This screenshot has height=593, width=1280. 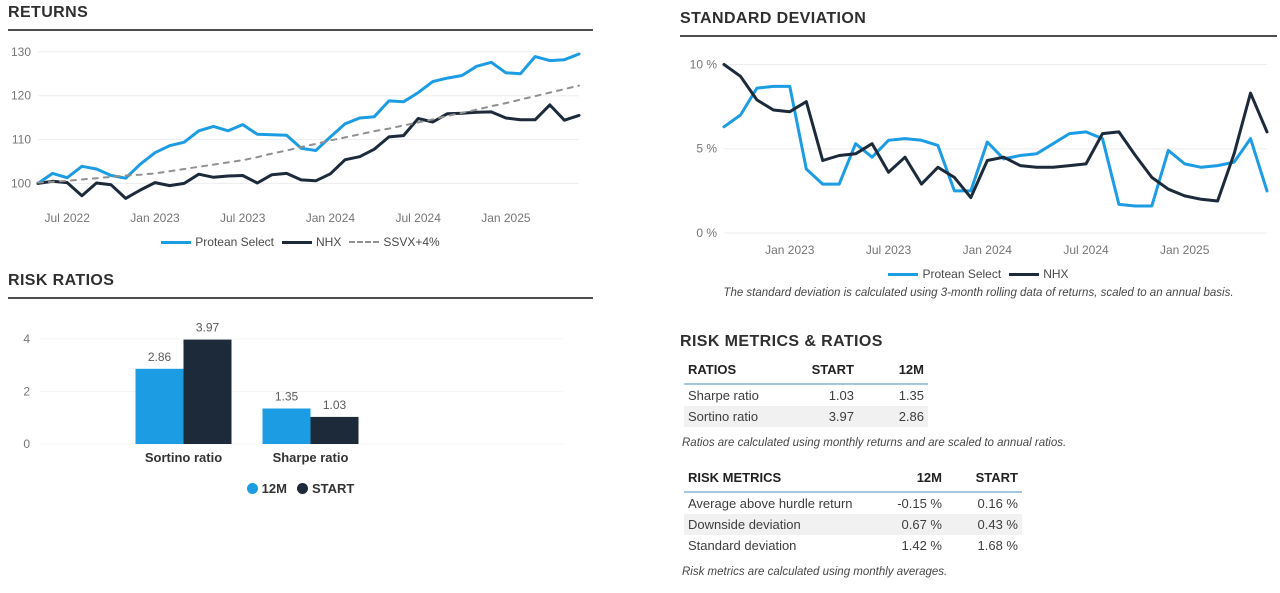 I want to click on metric-value: 1.03, so click(x=841, y=395).